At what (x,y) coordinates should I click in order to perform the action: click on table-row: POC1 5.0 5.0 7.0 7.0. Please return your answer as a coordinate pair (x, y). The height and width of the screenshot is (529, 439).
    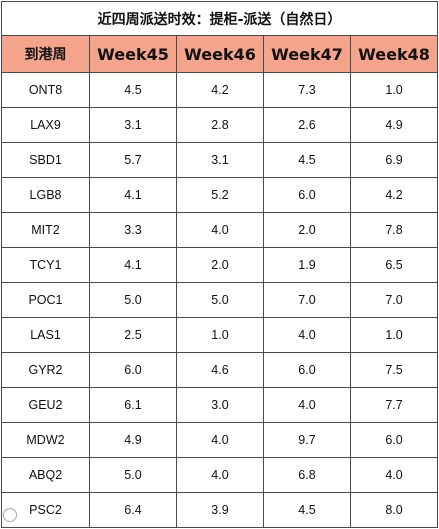
    Looking at the image, I should click on (220, 300).